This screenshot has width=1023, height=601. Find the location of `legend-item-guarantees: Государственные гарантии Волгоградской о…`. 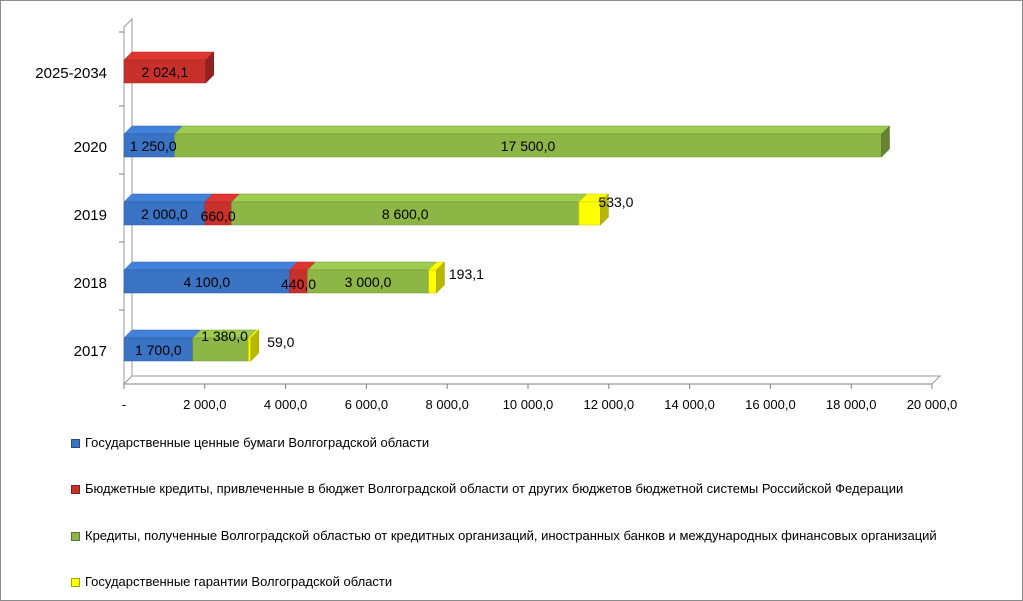

legend-item-guarantees: Государственные гарантии Волгоградской о… is located at coordinates (518, 581).